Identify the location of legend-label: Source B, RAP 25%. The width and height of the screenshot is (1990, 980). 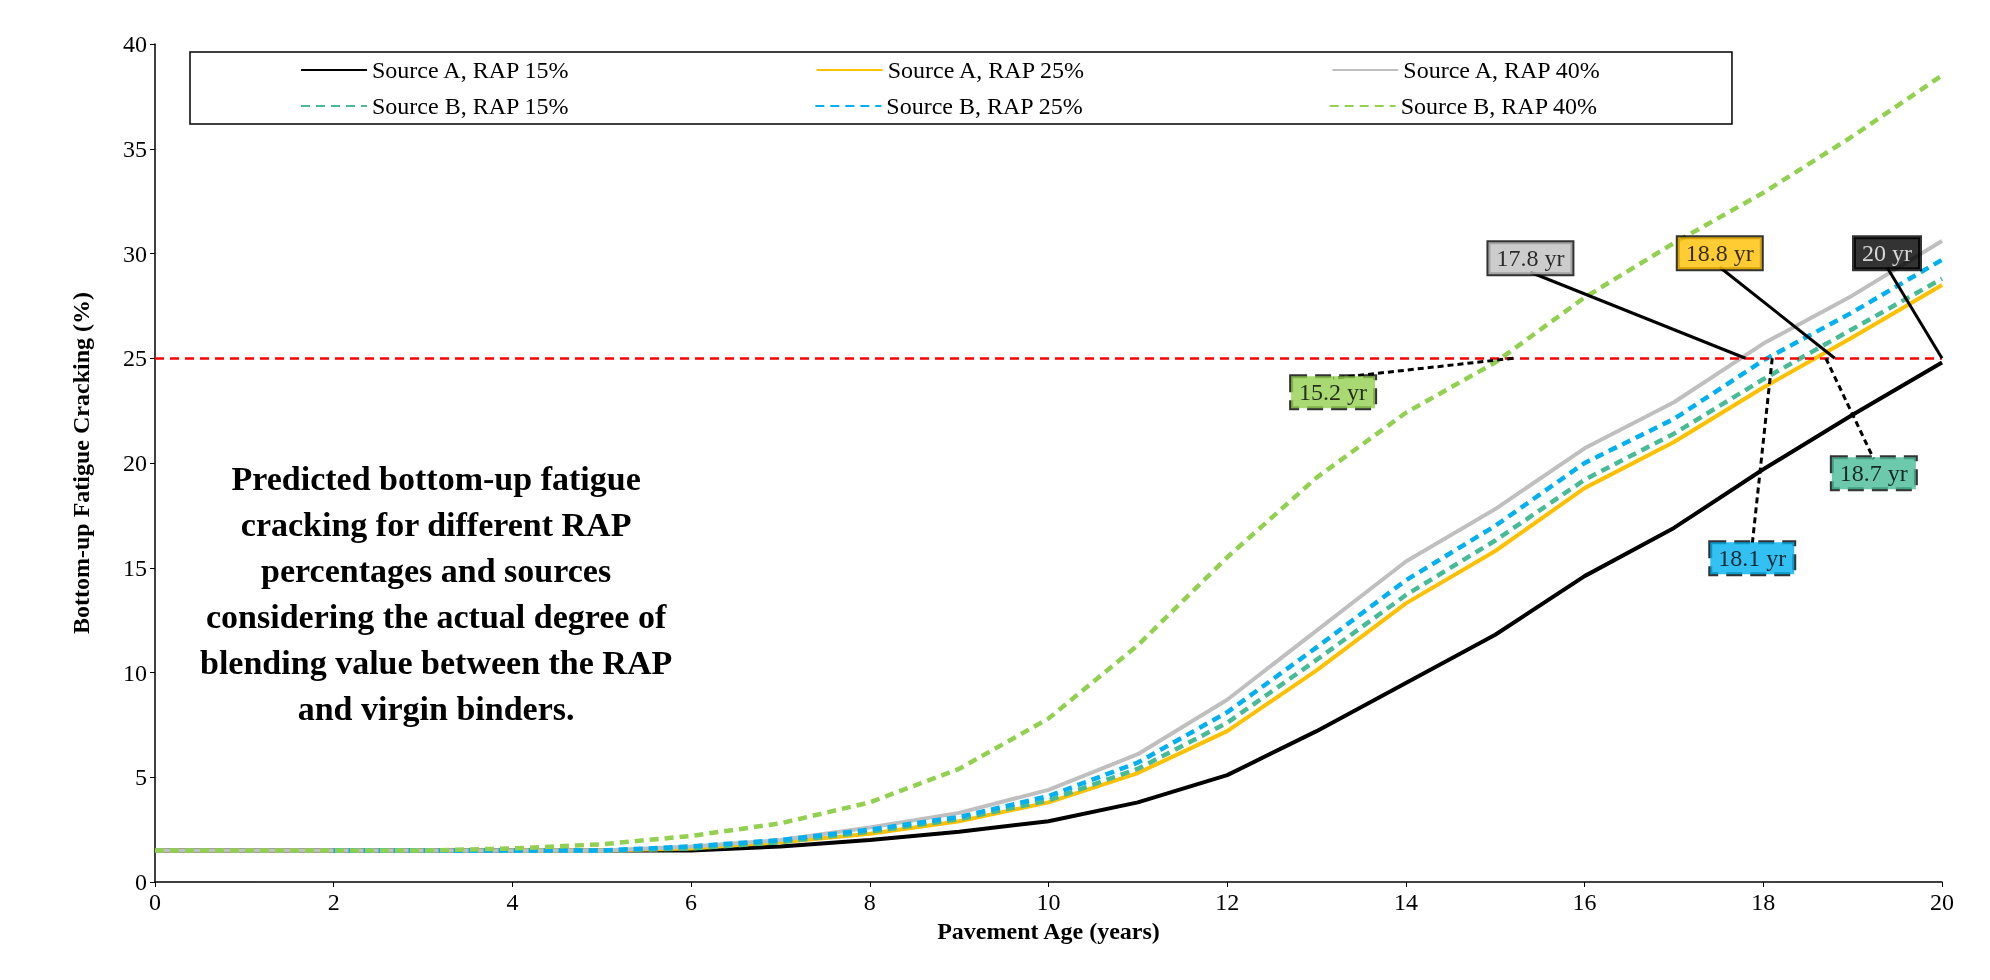
(984, 106).